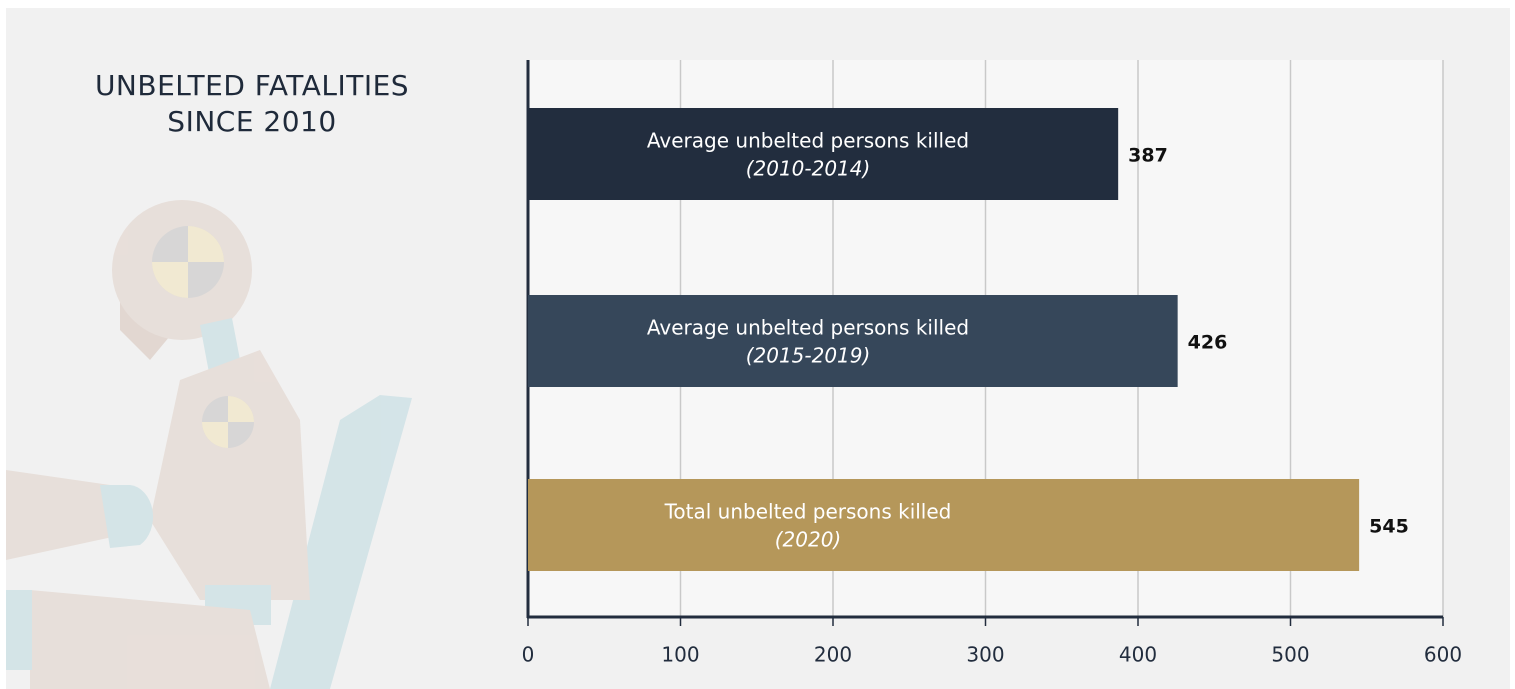 The height and width of the screenshot is (689, 1515). What do you see at coordinates (1148, 156) in the screenshot?
I see `value-label: 387` at bounding box center [1148, 156].